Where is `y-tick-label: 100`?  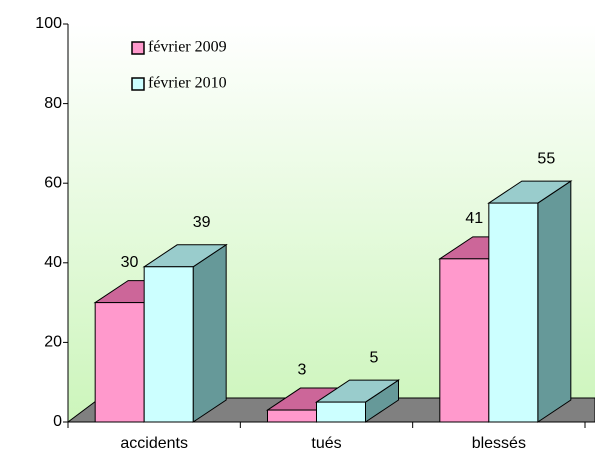 y-tick-label: 100 is located at coordinates (48, 23).